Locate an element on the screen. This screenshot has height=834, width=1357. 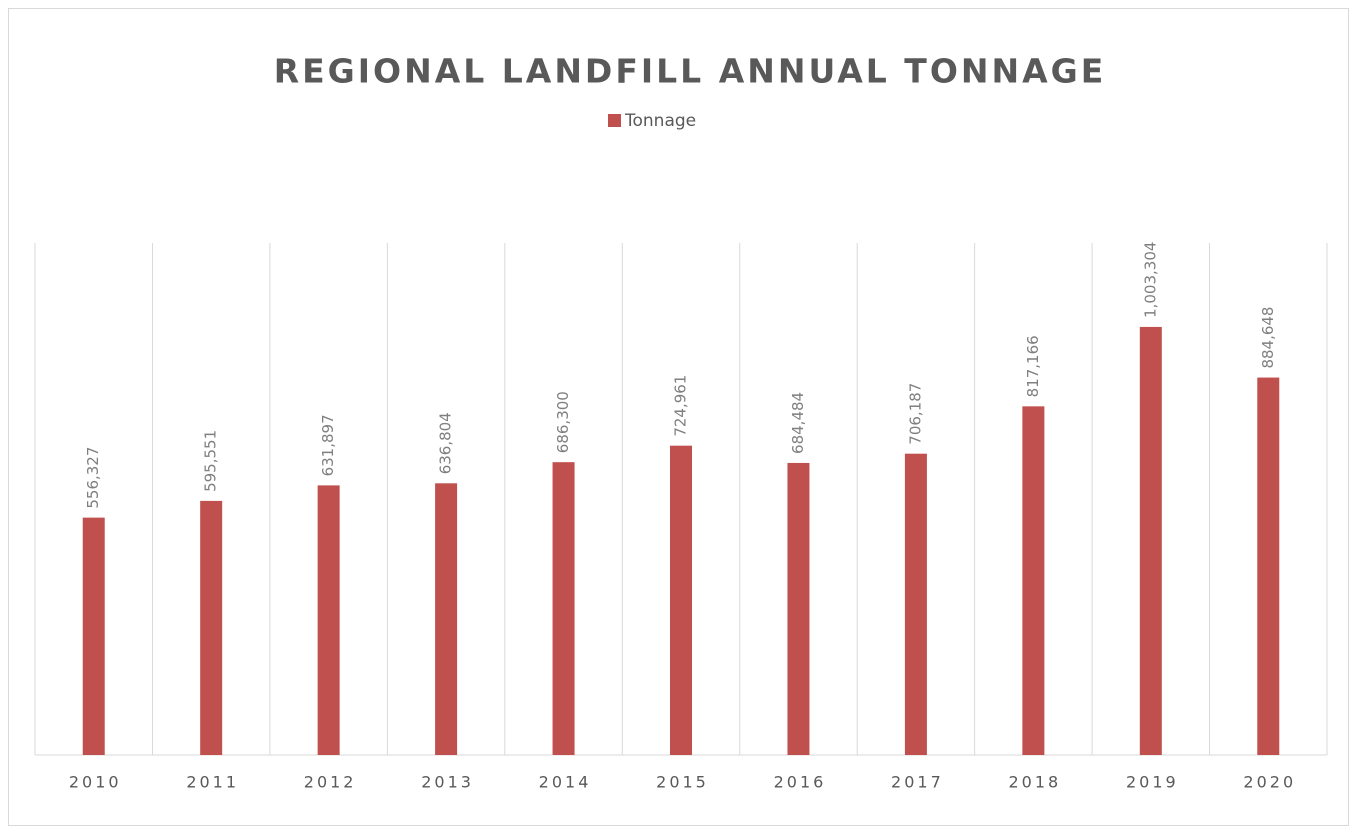
data-label: 724,961 is located at coordinates (681, 406).